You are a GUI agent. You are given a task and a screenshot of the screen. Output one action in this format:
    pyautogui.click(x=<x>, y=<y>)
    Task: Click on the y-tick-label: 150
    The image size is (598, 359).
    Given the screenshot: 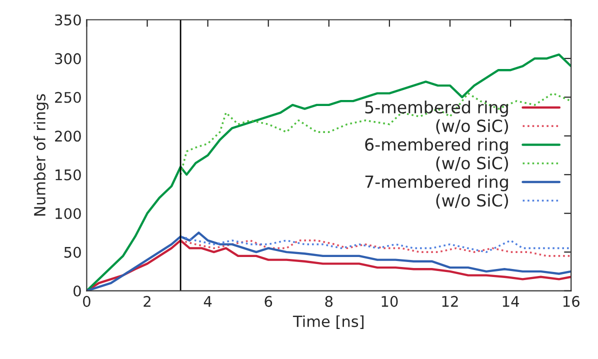 What is the action you would take?
    pyautogui.click(x=68, y=174)
    